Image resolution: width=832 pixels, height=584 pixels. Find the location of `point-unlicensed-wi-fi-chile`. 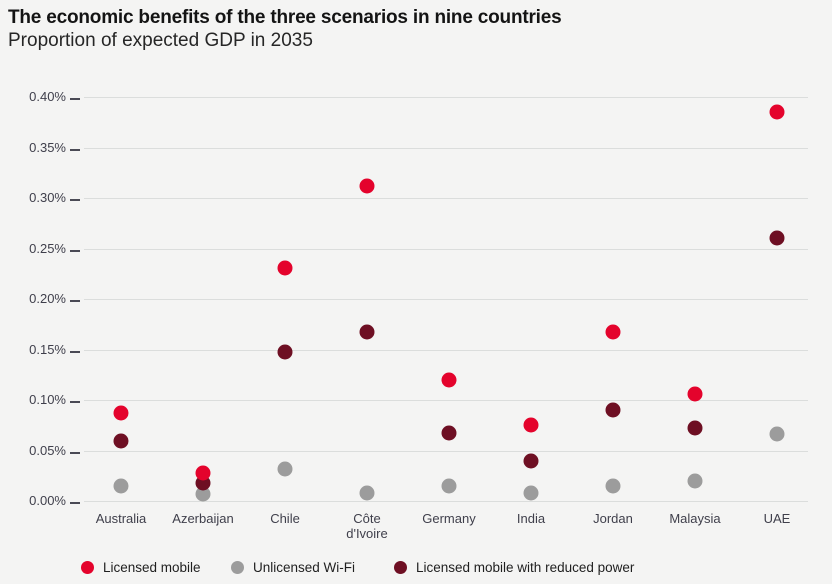

point-unlicensed-wi-fi-chile is located at coordinates (285, 469).